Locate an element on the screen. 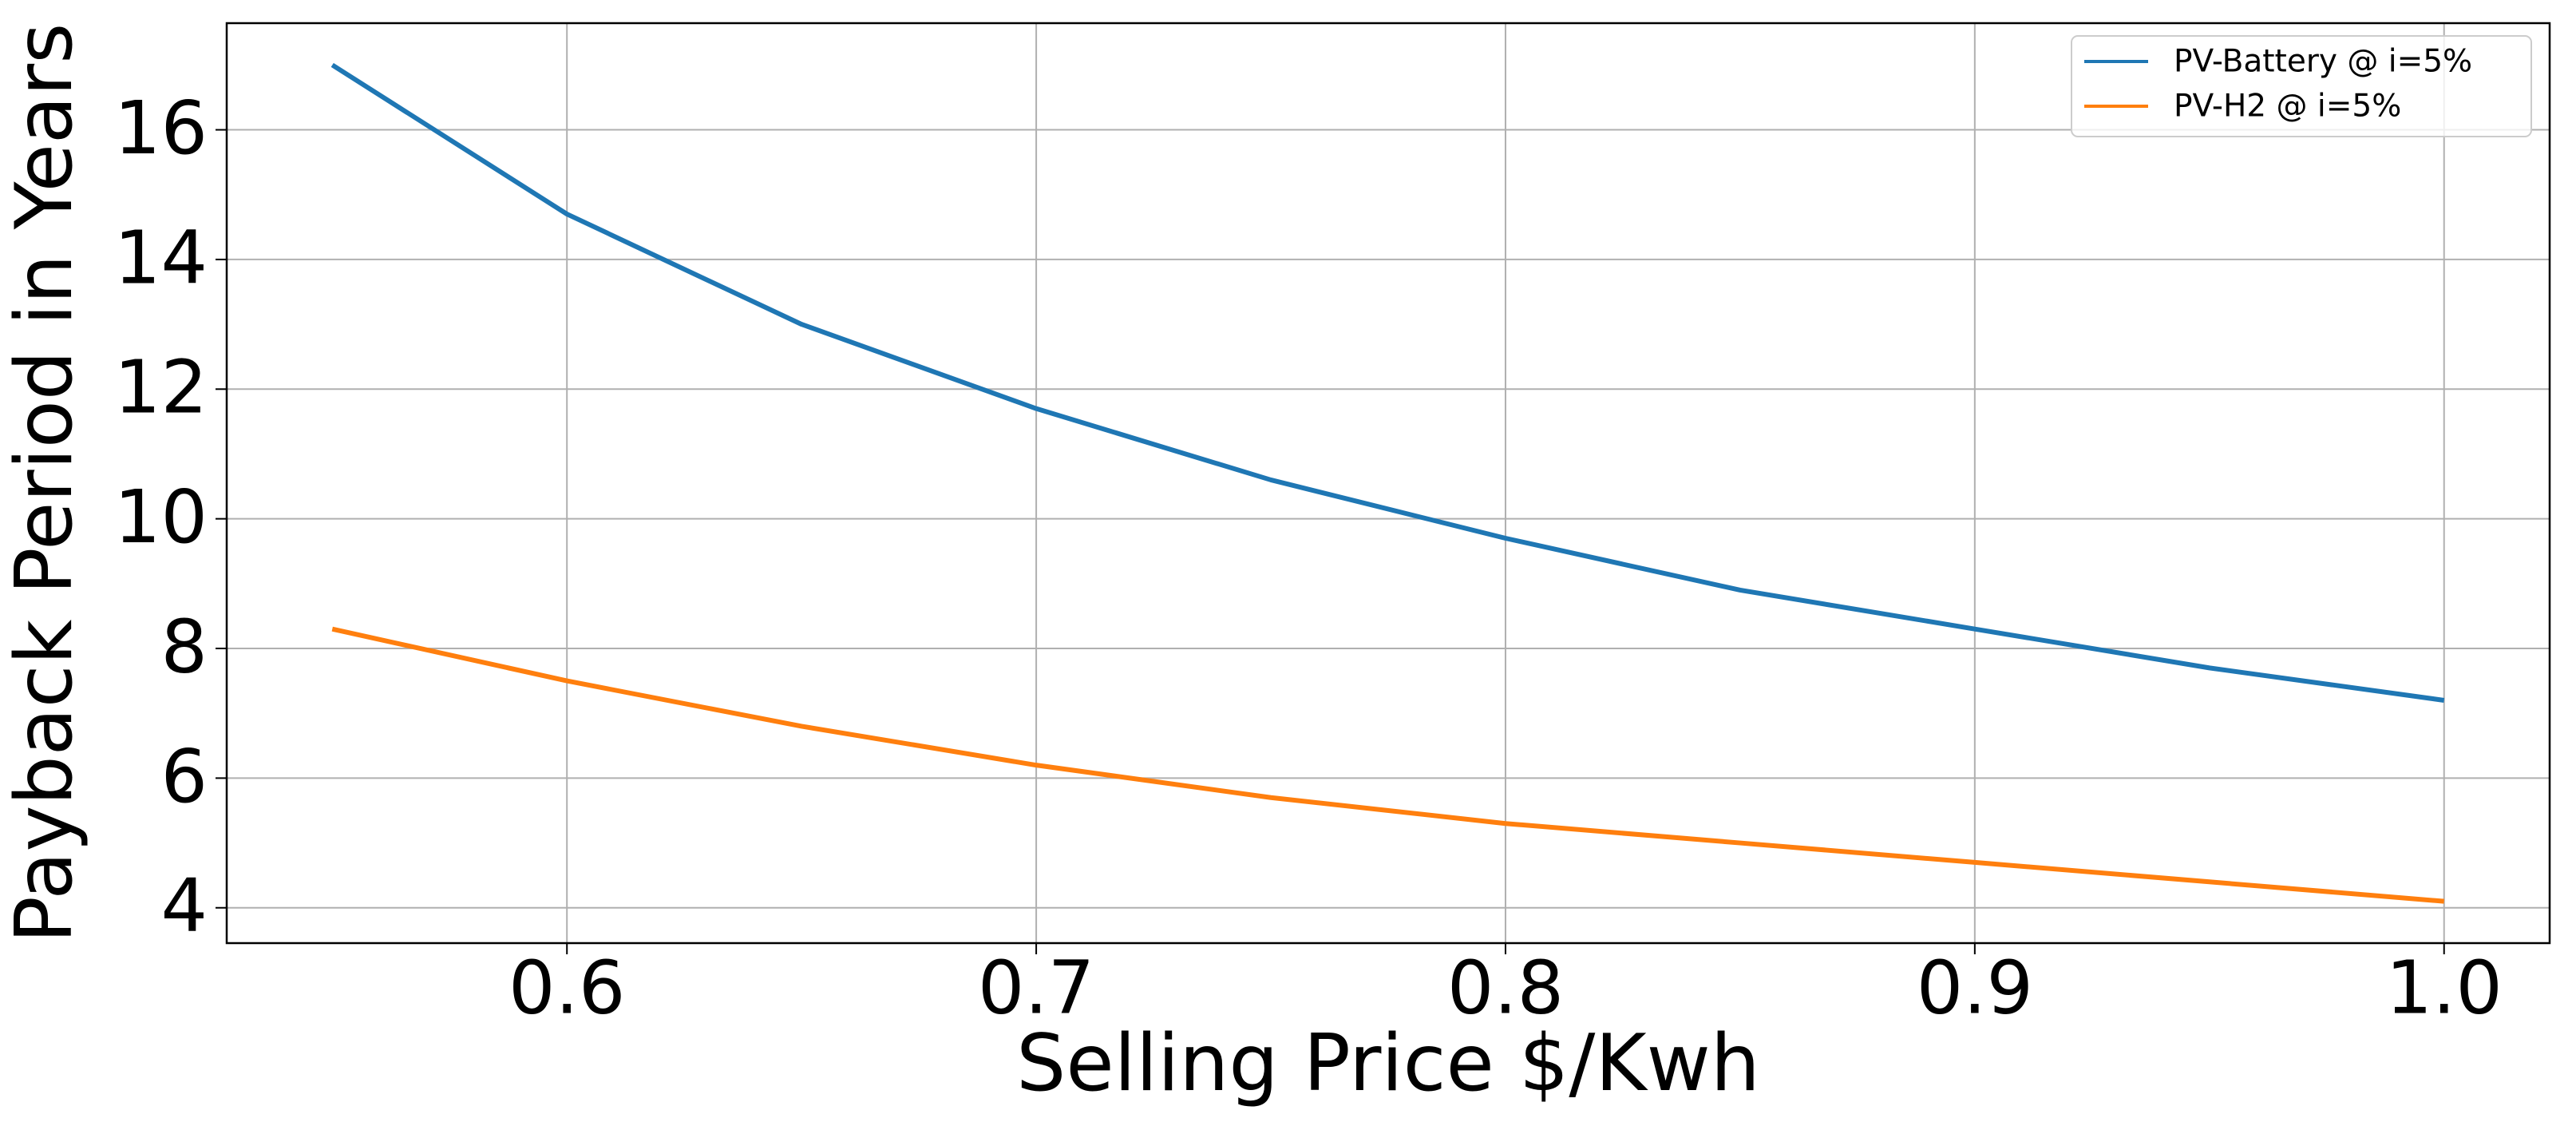 Image resolution: width=2576 pixels, height=1122 pixels. y-tick-label: 12 is located at coordinates (161, 387).